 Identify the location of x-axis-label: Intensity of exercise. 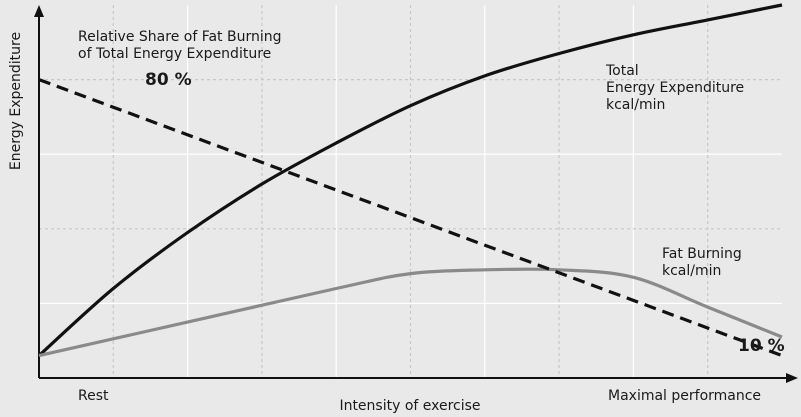
(409, 406).